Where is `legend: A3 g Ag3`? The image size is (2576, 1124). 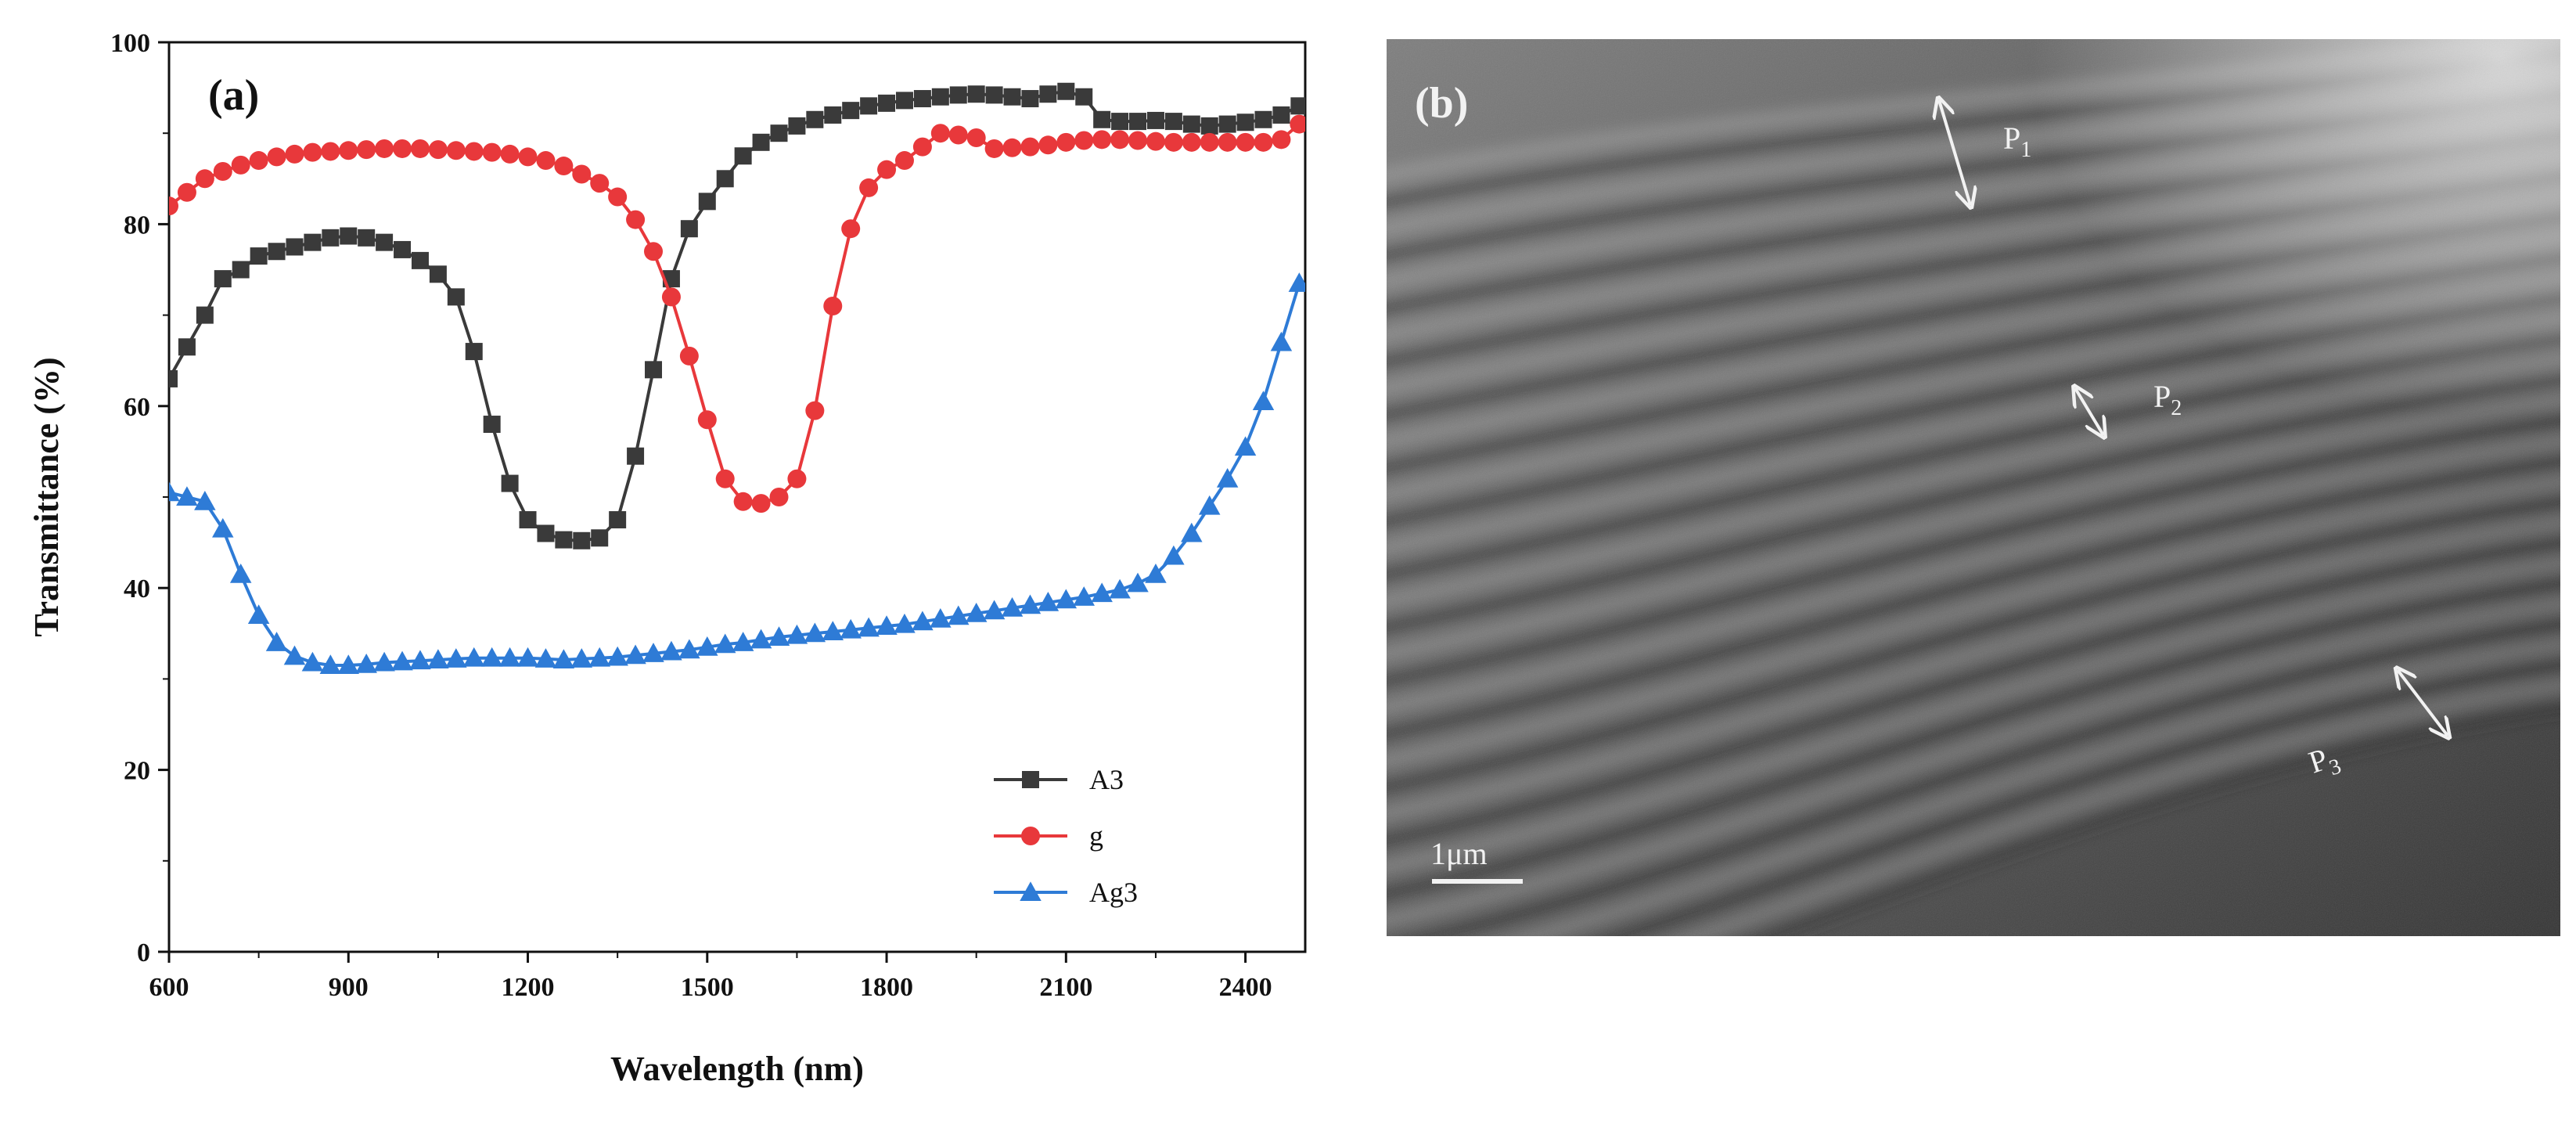 legend: A3 g Ag3 is located at coordinates (1066, 836).